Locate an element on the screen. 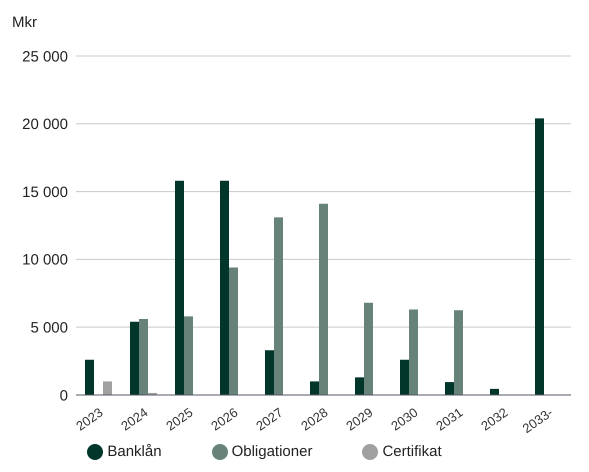 This screenshot has height=472, width=589. y-tick-label: 15 000 is located at coordinates (45, 192).